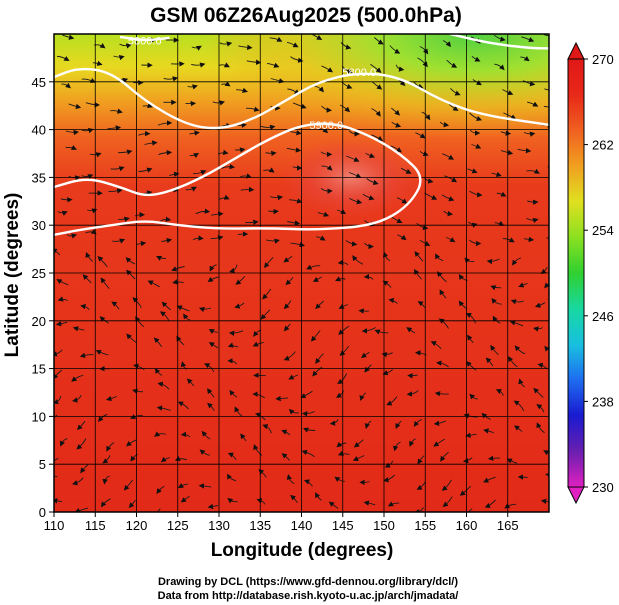 Image resolution: width=619 pixels, height=605 pixels. I want to click on colorbar-ticks: 230 238 246 254 262 270, so click(599, 273).